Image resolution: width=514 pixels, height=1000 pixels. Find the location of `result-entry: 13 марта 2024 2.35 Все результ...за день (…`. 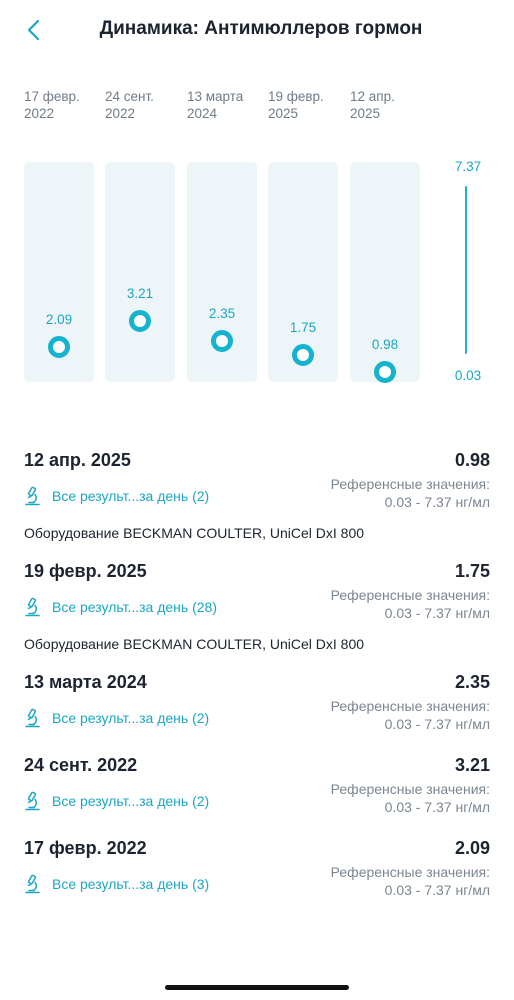

result-entry: 13 марта 2024 2.35 Все результ...за день (… is located at coordinates (257, 702).